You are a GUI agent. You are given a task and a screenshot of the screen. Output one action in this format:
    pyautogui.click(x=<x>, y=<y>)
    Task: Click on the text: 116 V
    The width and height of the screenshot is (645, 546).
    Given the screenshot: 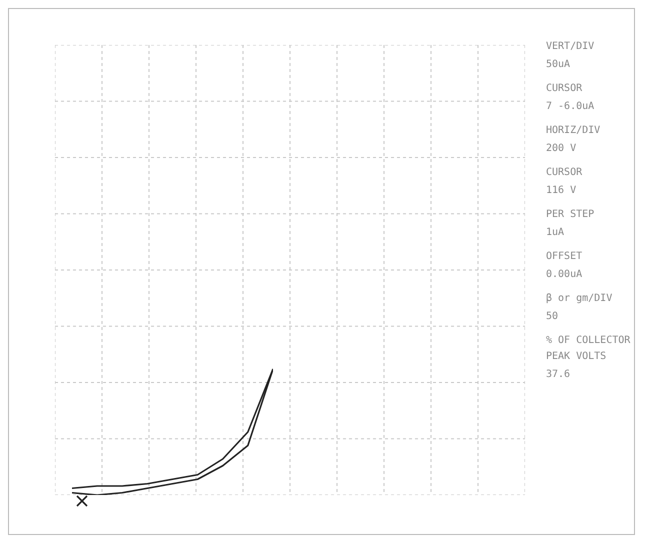 What is the action you would take?
    pyautogui.click(x=562, y=191)
    